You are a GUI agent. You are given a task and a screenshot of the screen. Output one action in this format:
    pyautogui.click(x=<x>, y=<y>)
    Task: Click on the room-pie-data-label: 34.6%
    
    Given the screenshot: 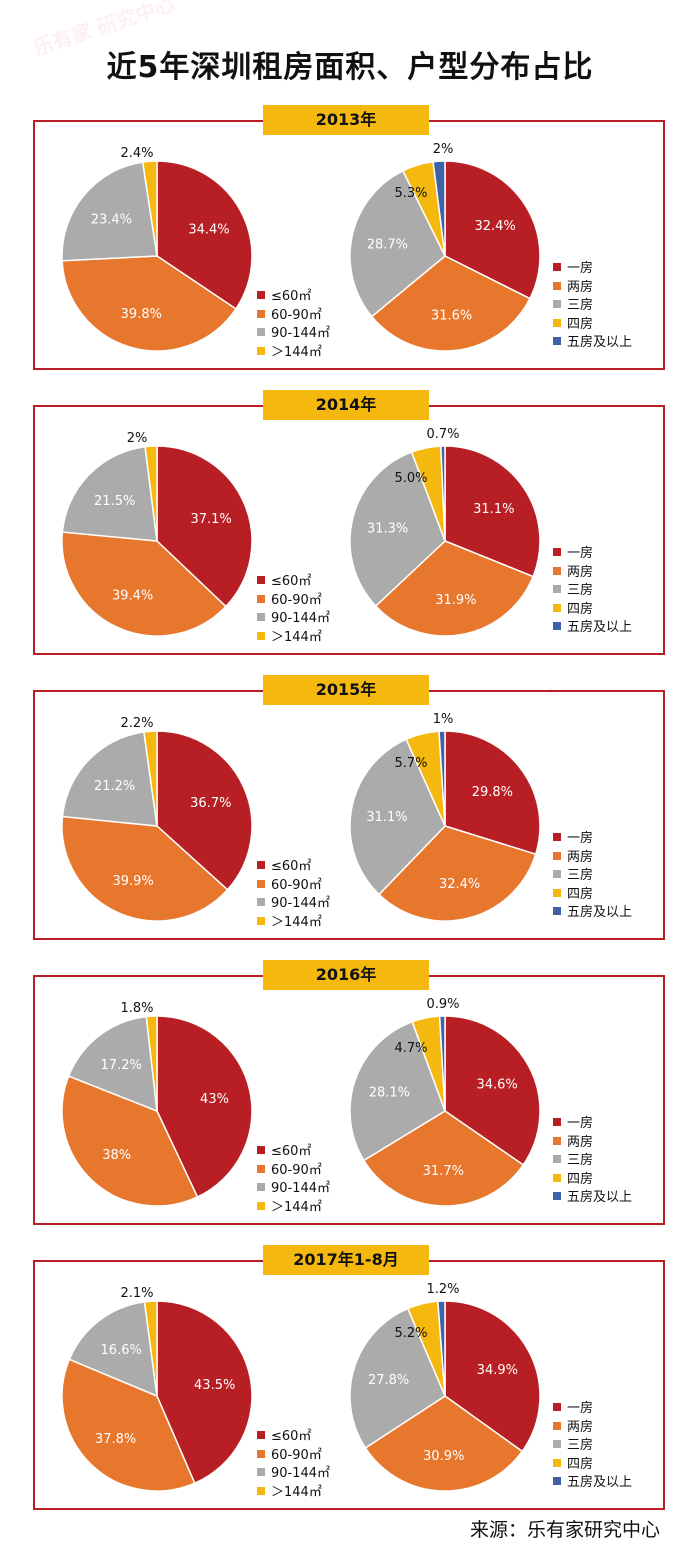 What is the action you would take?
    pyautogui.click(x=496, y=1085)
    